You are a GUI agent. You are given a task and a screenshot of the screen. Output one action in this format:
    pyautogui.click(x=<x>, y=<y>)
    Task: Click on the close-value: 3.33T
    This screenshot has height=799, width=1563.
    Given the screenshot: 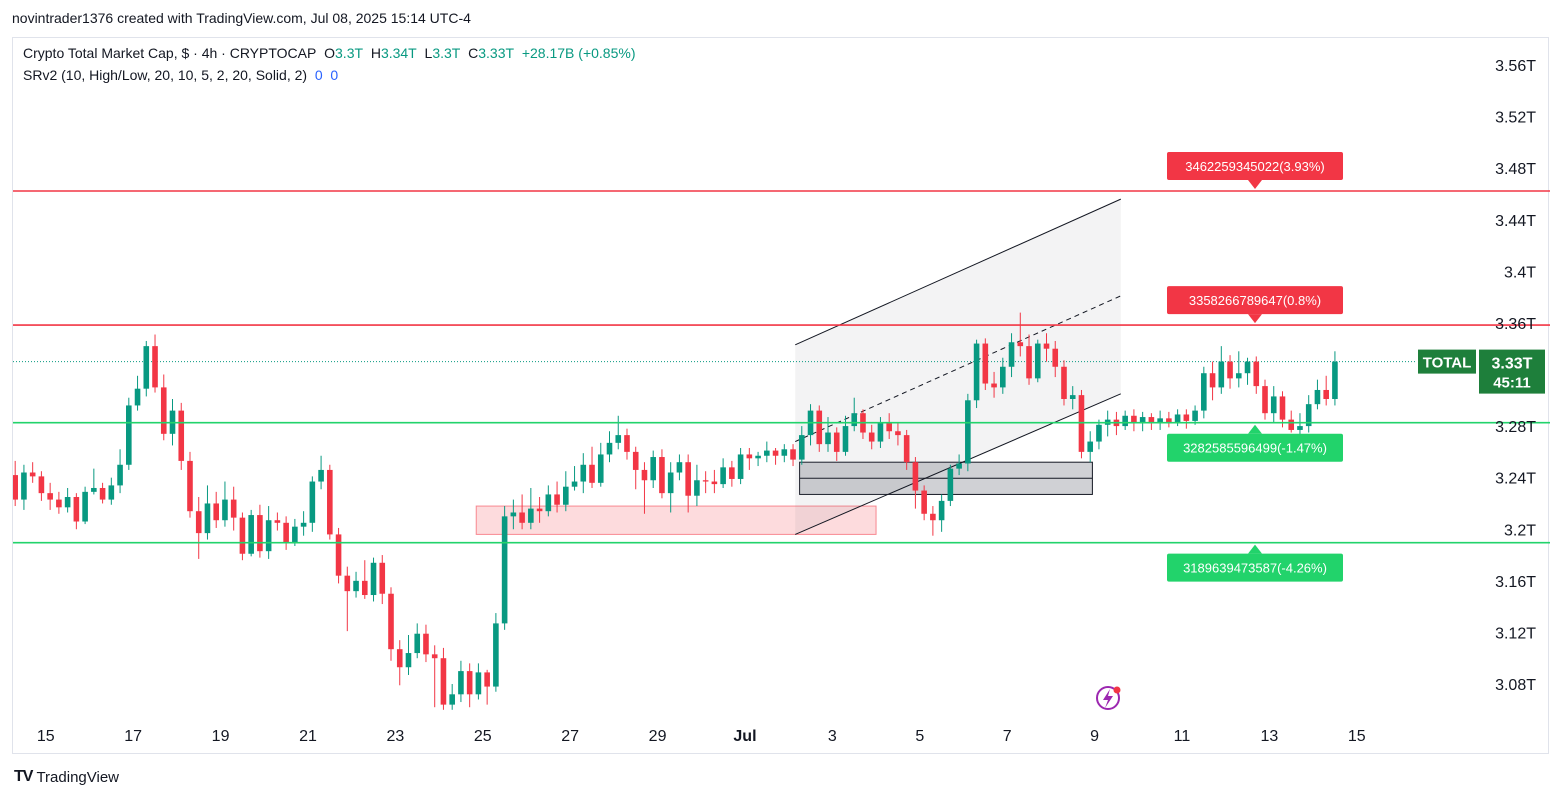 What is the action you would take?
    pyautogui.click(x=496, y=53)
    